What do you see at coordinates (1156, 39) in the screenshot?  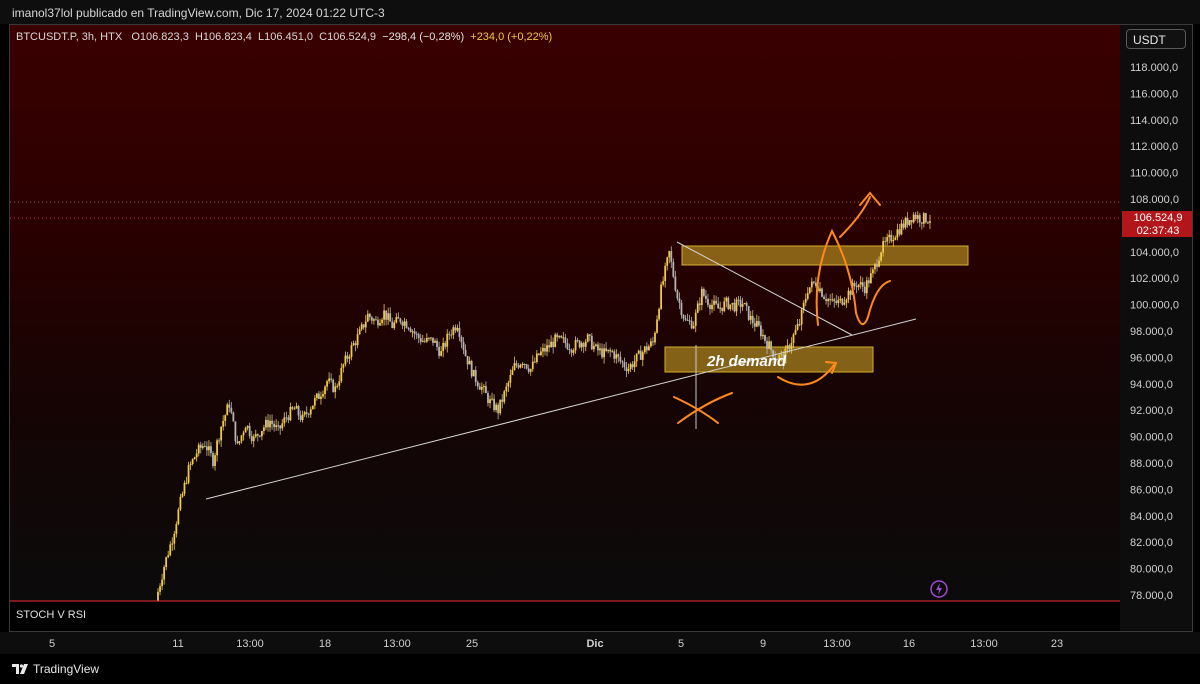 I see `currency-selector: USDT` at bounding box center [1156, 39].